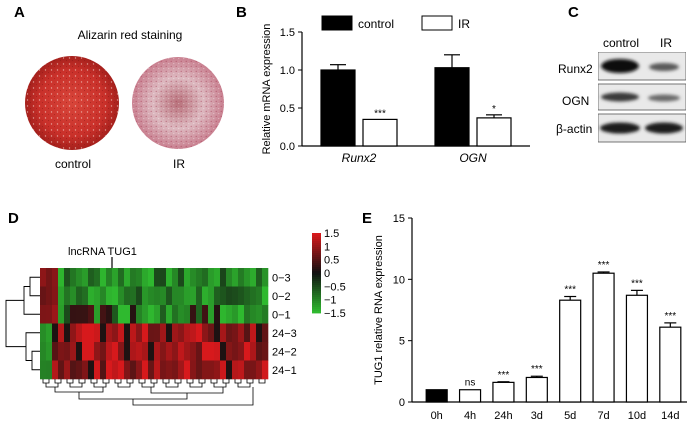 This screenshot has height=425, width=691. I want to click on panel-letter-b: B, so click(241, 12).